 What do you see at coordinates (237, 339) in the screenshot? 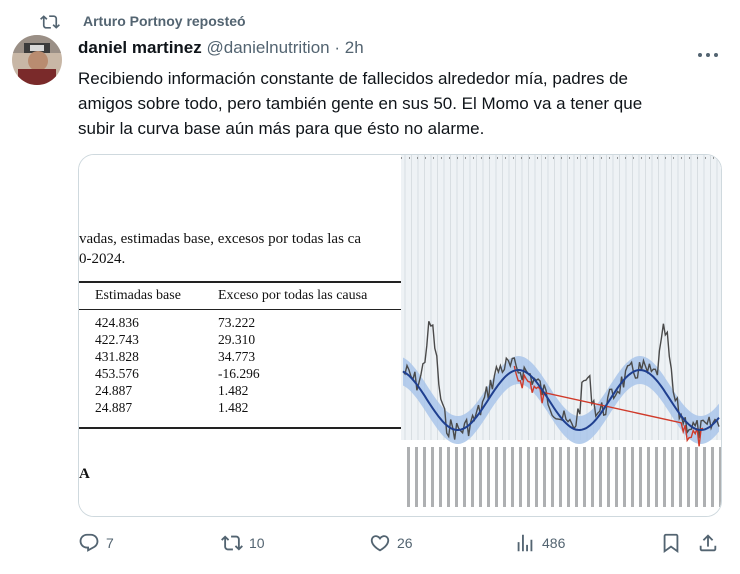
I see `table-cell: 29.310` at bounding box center [237, 339].